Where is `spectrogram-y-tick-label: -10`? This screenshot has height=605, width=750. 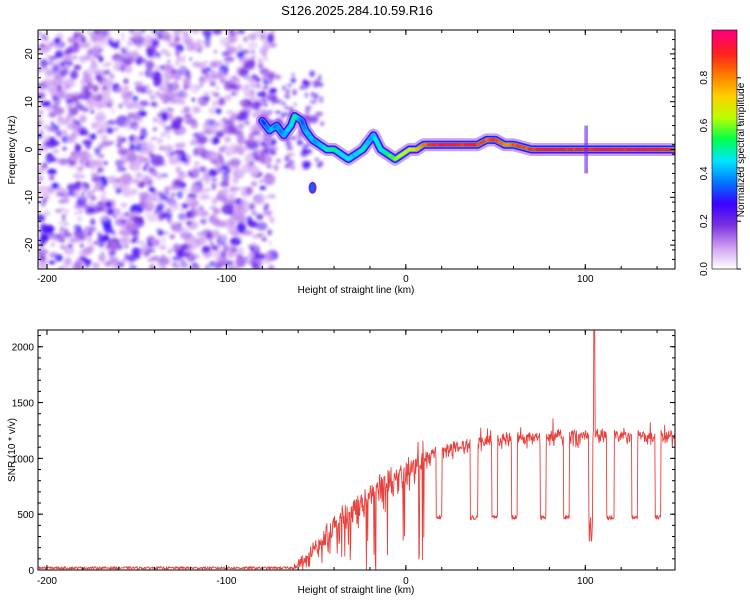
spectrogram-y-tick-label: -10 is located at coordinates (29, 197).